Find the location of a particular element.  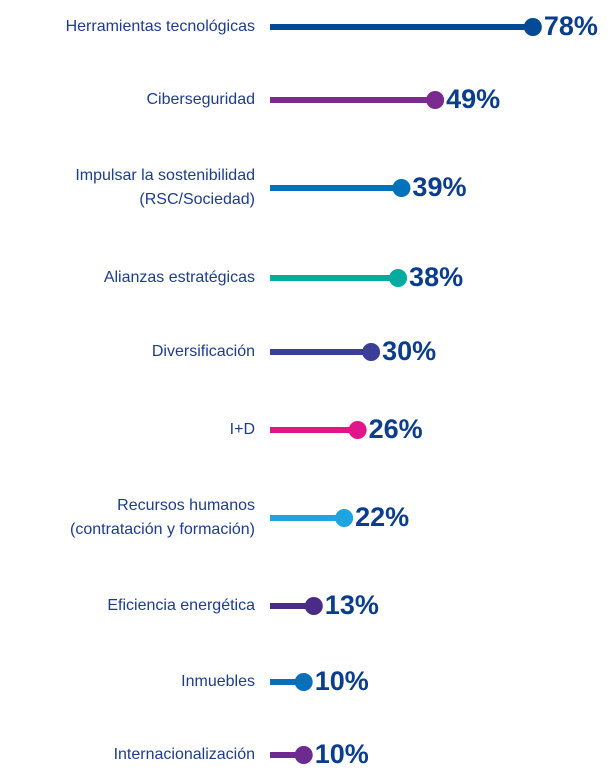

value-label: 39% is located at coordinates (439, 187).